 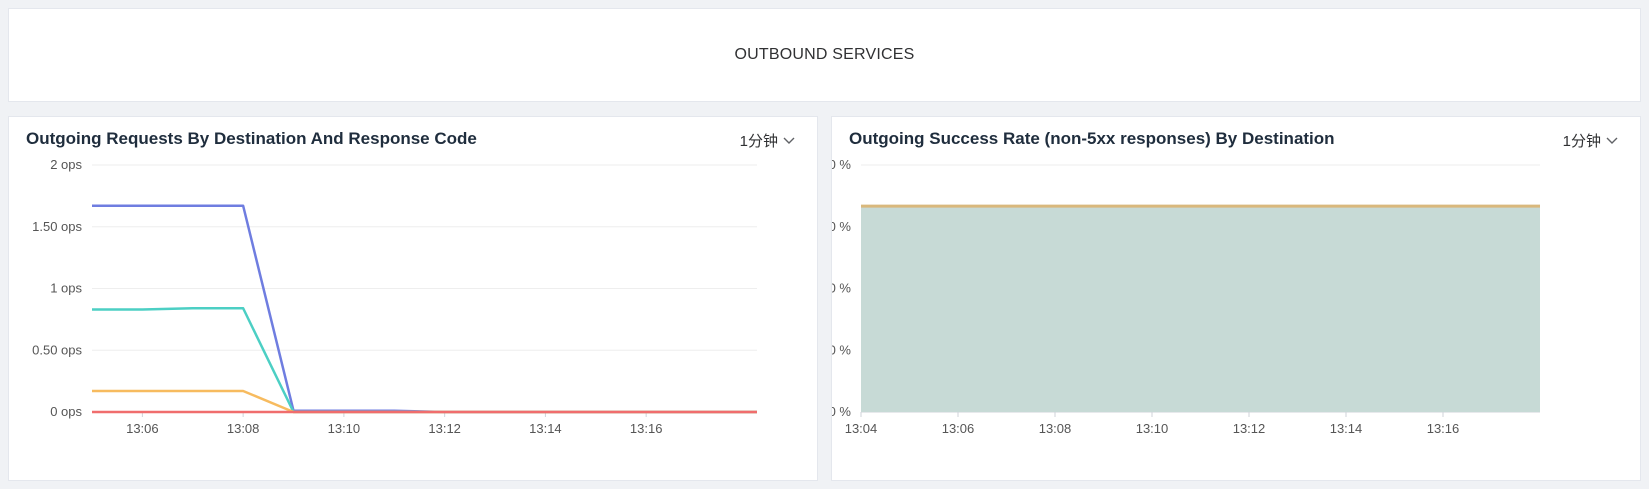 I want to click on interval-select-left: 1分钟, so click(x=767, y=140).